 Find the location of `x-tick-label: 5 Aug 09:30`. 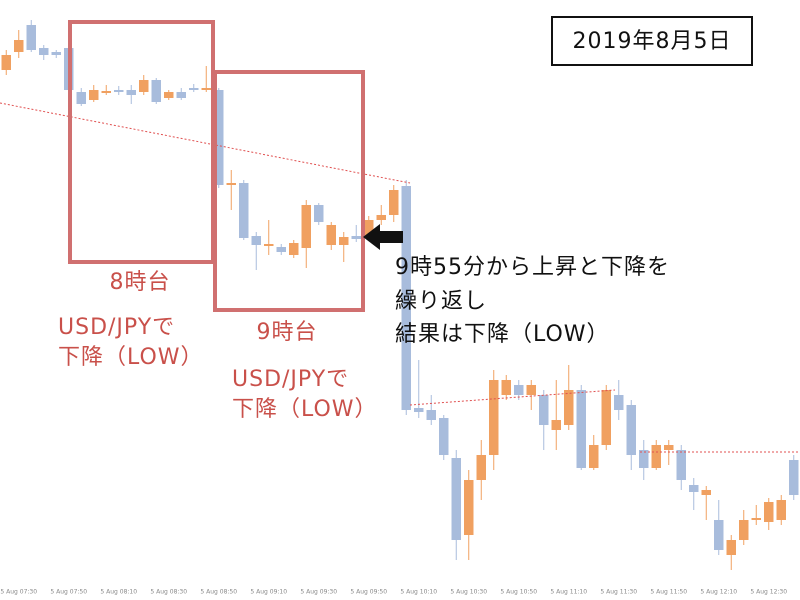

x-tick-label: 5 Aug 09:30 is located at coordinates (318, 592).